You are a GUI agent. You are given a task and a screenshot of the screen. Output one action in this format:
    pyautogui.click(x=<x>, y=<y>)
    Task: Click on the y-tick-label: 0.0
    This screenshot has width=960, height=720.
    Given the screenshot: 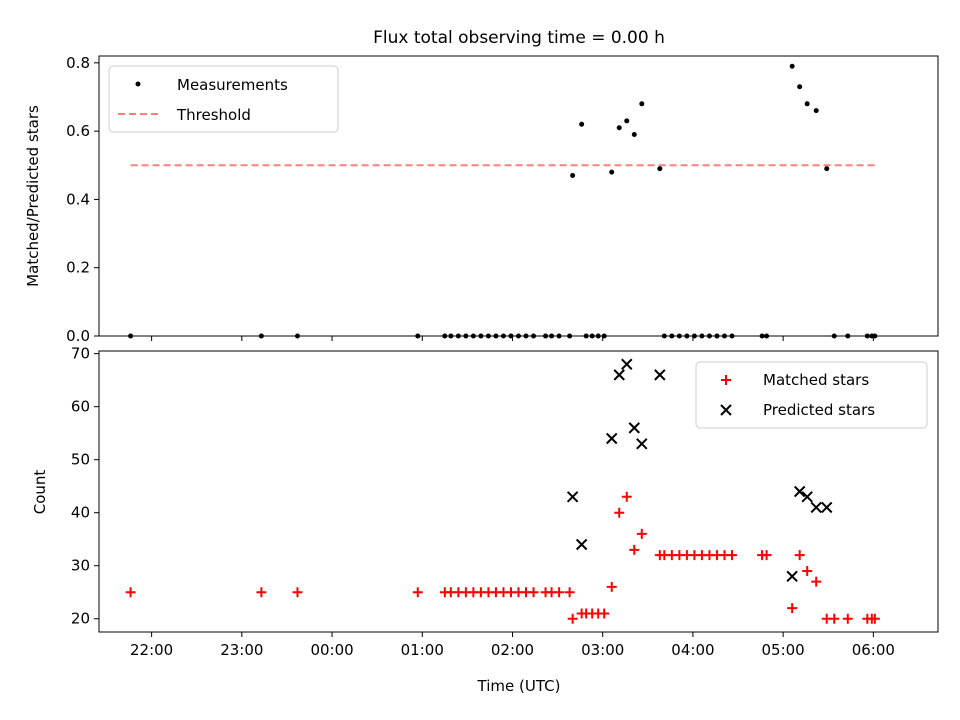 What is the action you would take?
    pyautogui.click(x=78, y=336)
    